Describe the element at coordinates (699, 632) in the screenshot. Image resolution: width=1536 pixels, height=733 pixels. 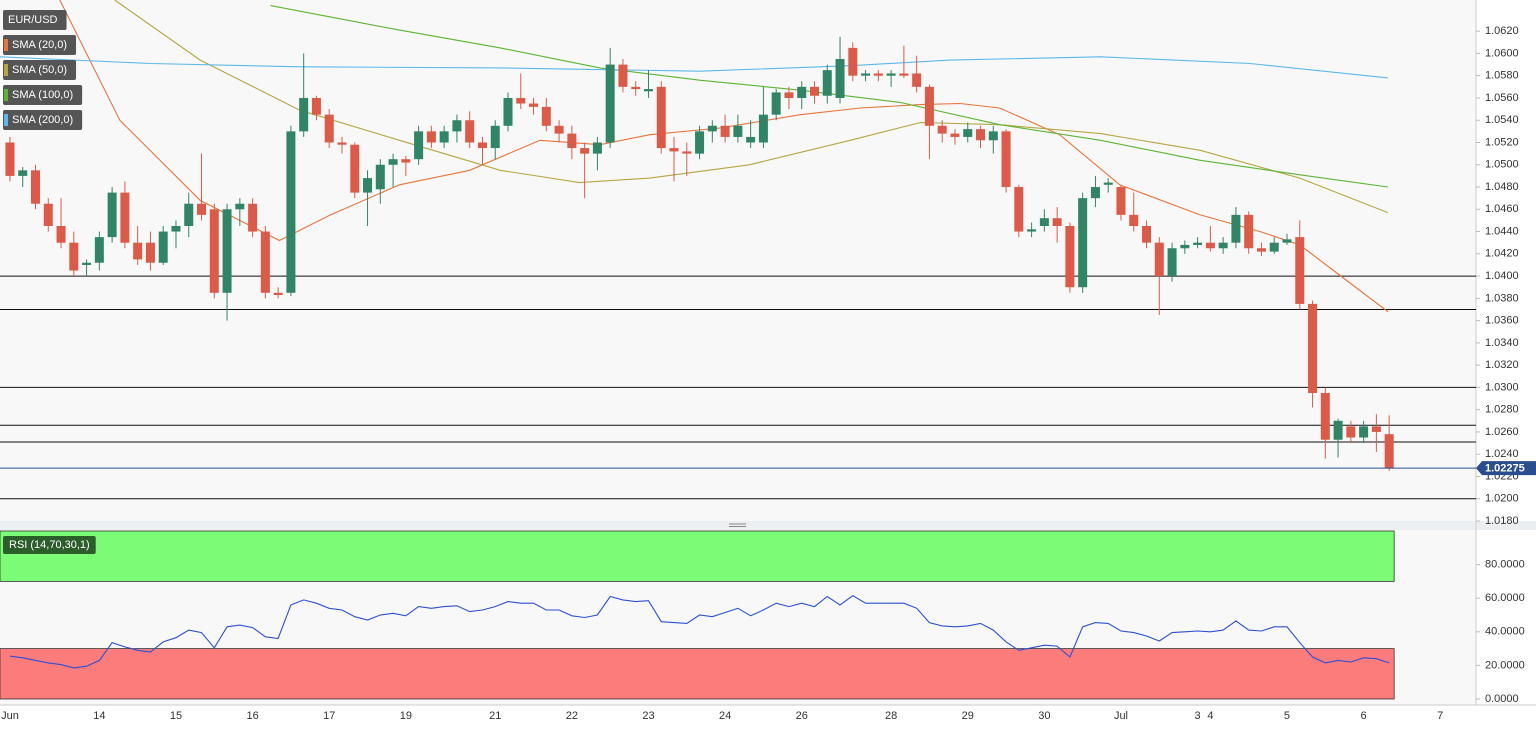
I see `rsi-line` at that location.